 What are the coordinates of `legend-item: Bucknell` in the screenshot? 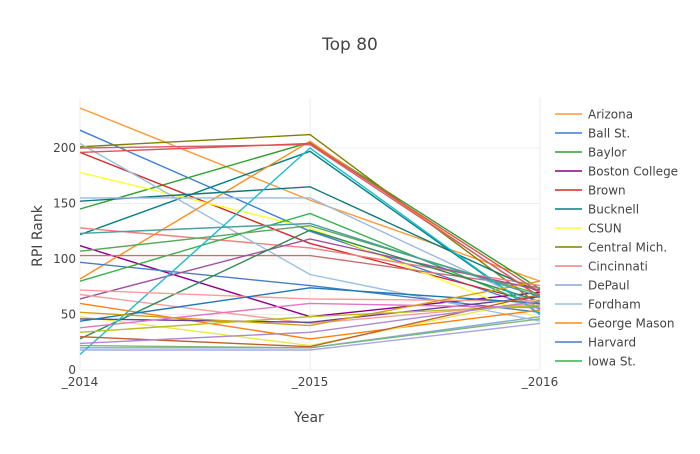 It's located at (597, 210).